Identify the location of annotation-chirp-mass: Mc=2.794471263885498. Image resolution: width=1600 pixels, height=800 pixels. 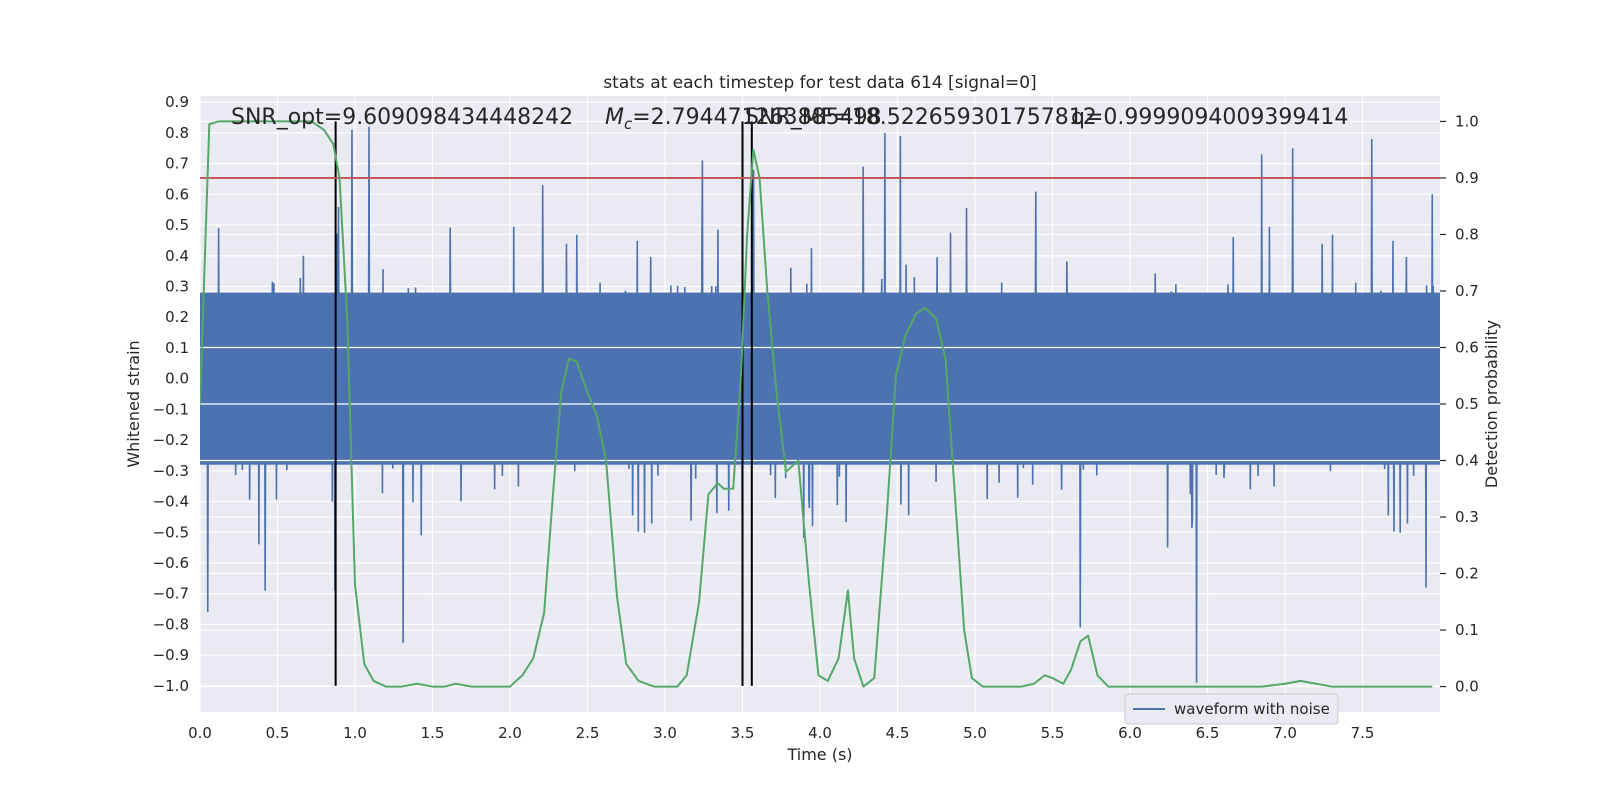
(743, 119).